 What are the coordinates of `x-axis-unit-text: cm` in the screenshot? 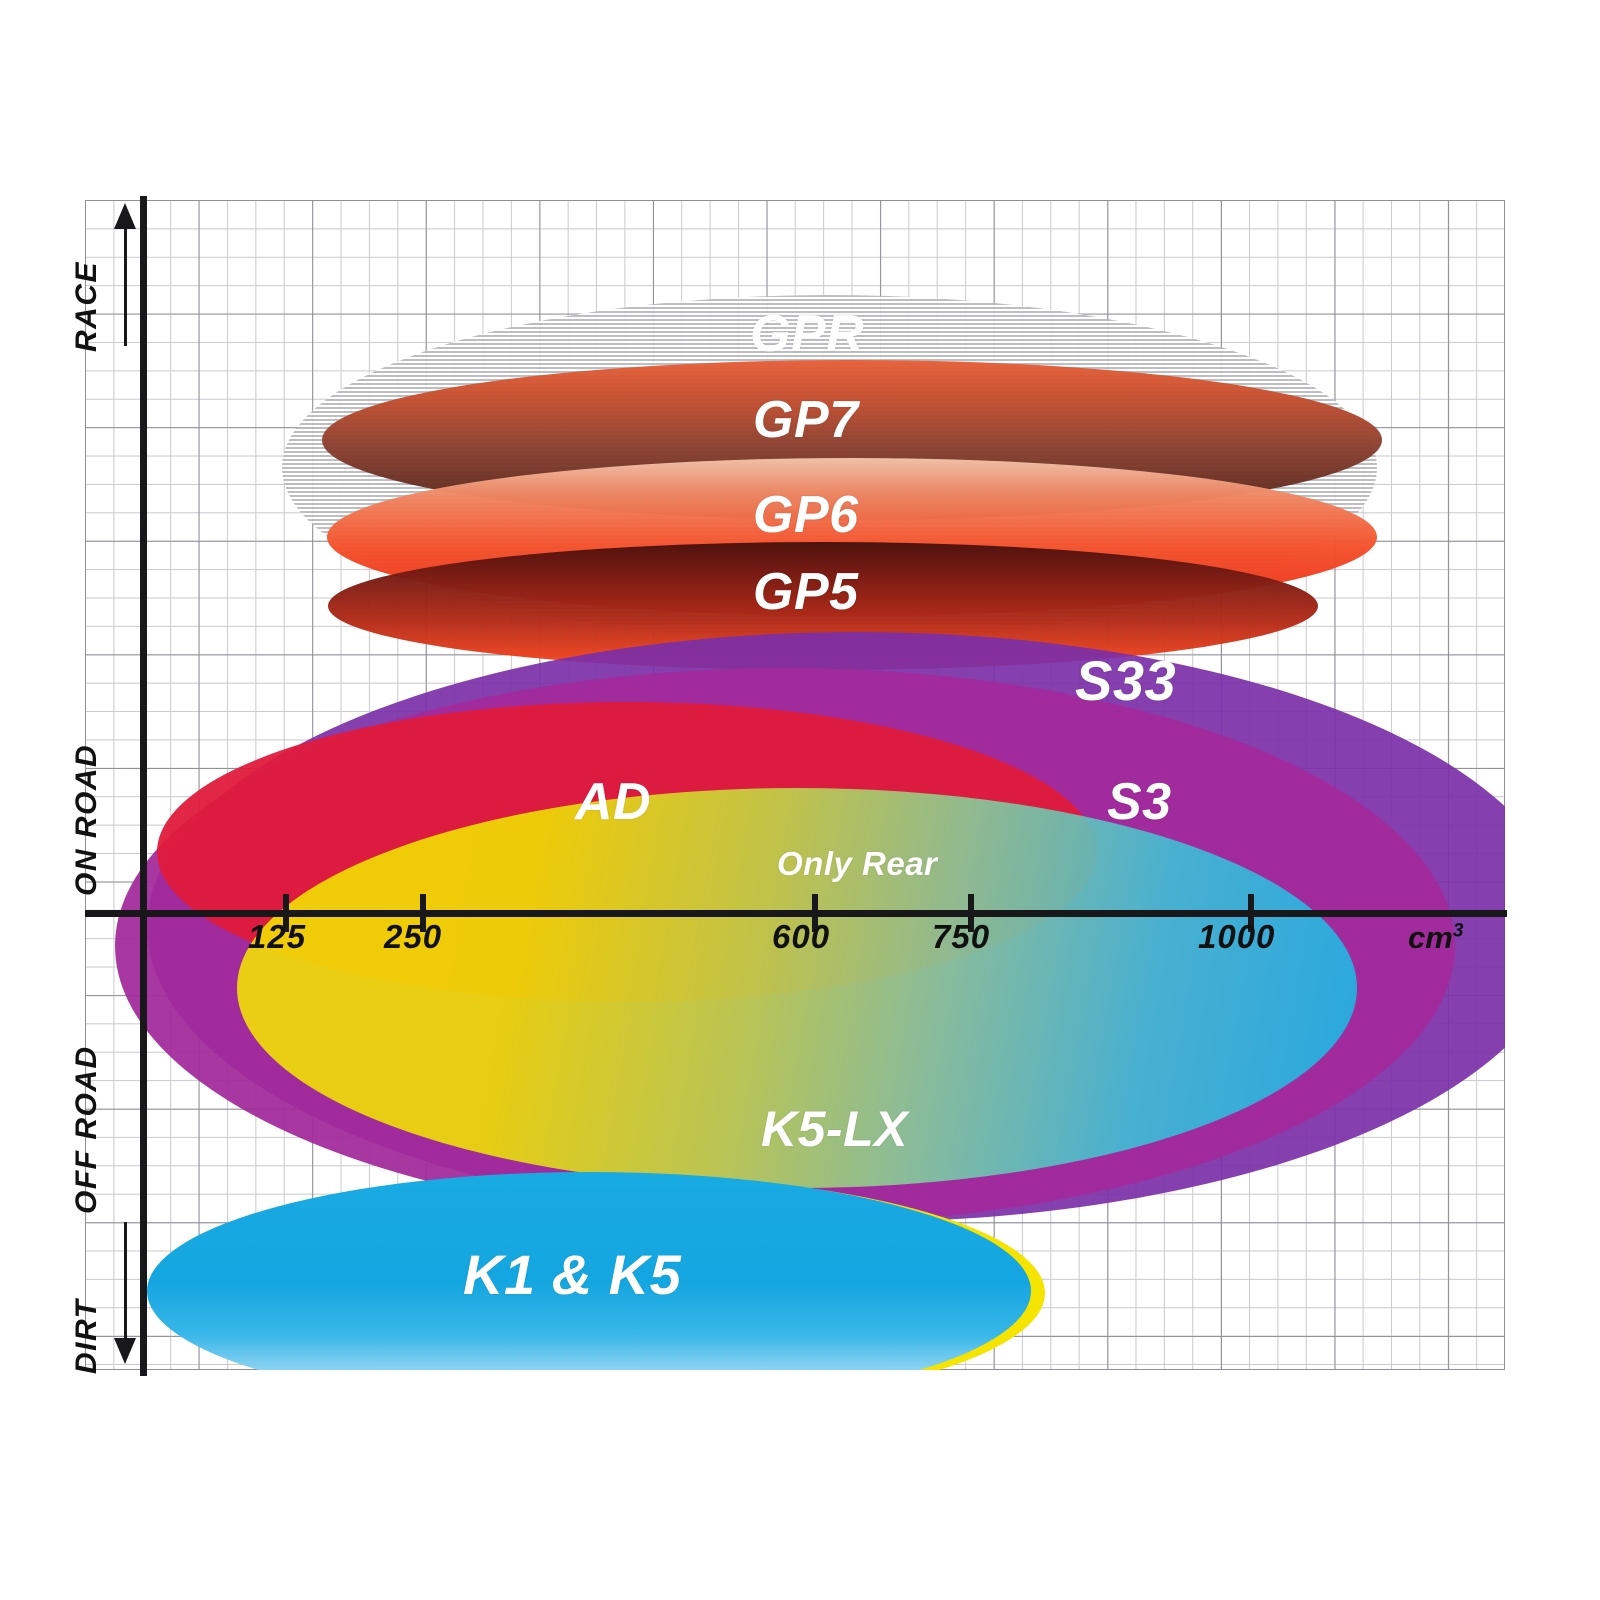 It's located at (1430, 937).